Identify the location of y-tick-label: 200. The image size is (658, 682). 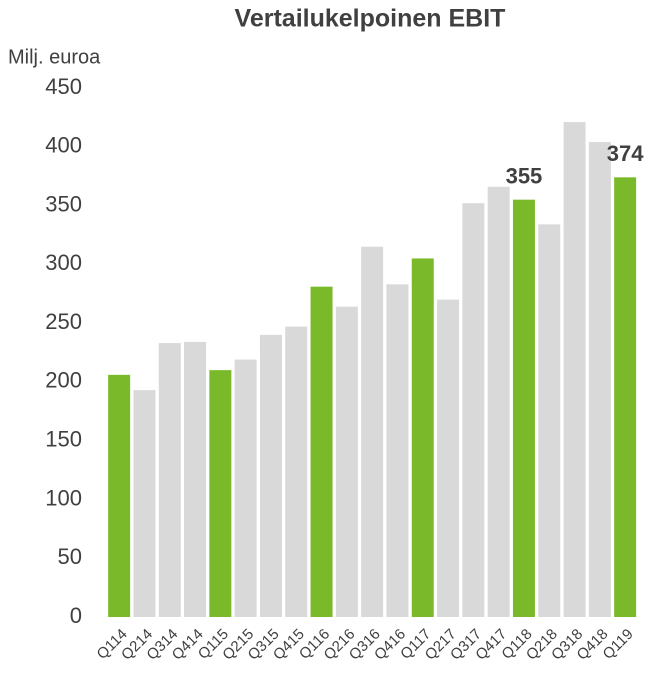
(63, 380).